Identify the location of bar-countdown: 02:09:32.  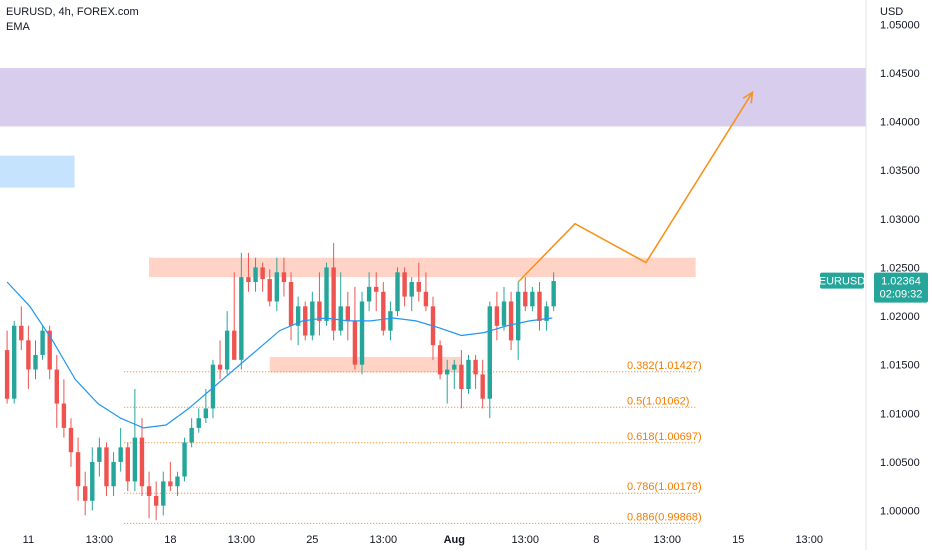
(901, 295).